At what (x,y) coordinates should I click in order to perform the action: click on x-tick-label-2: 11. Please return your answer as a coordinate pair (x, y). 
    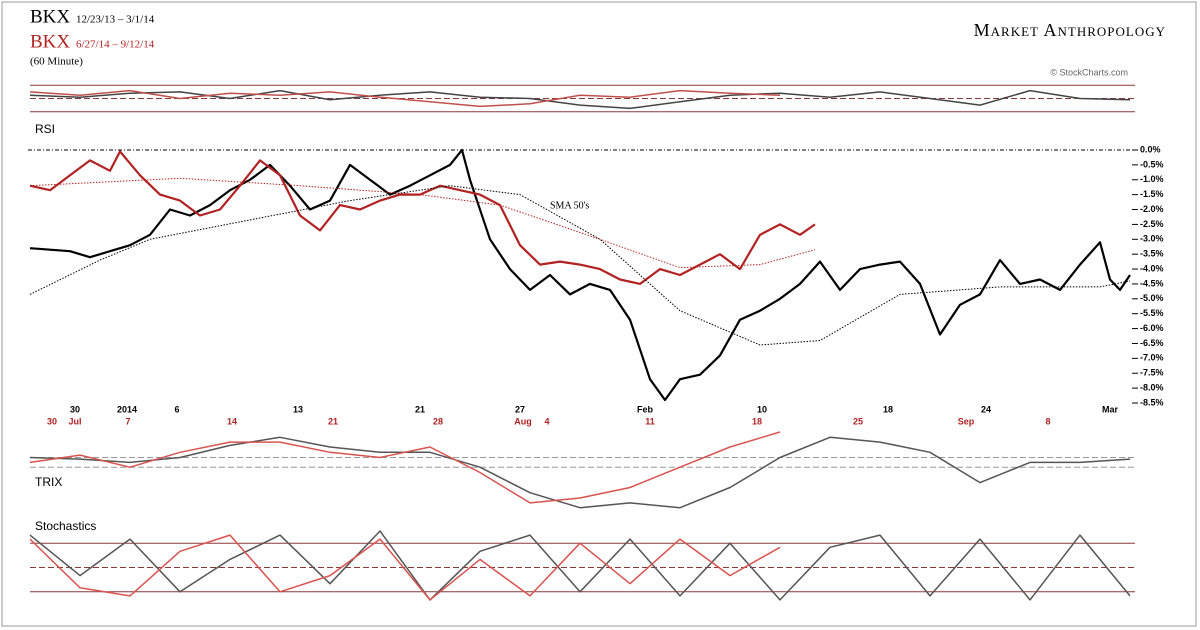
    Looking at the image, I should click on (650, 421).